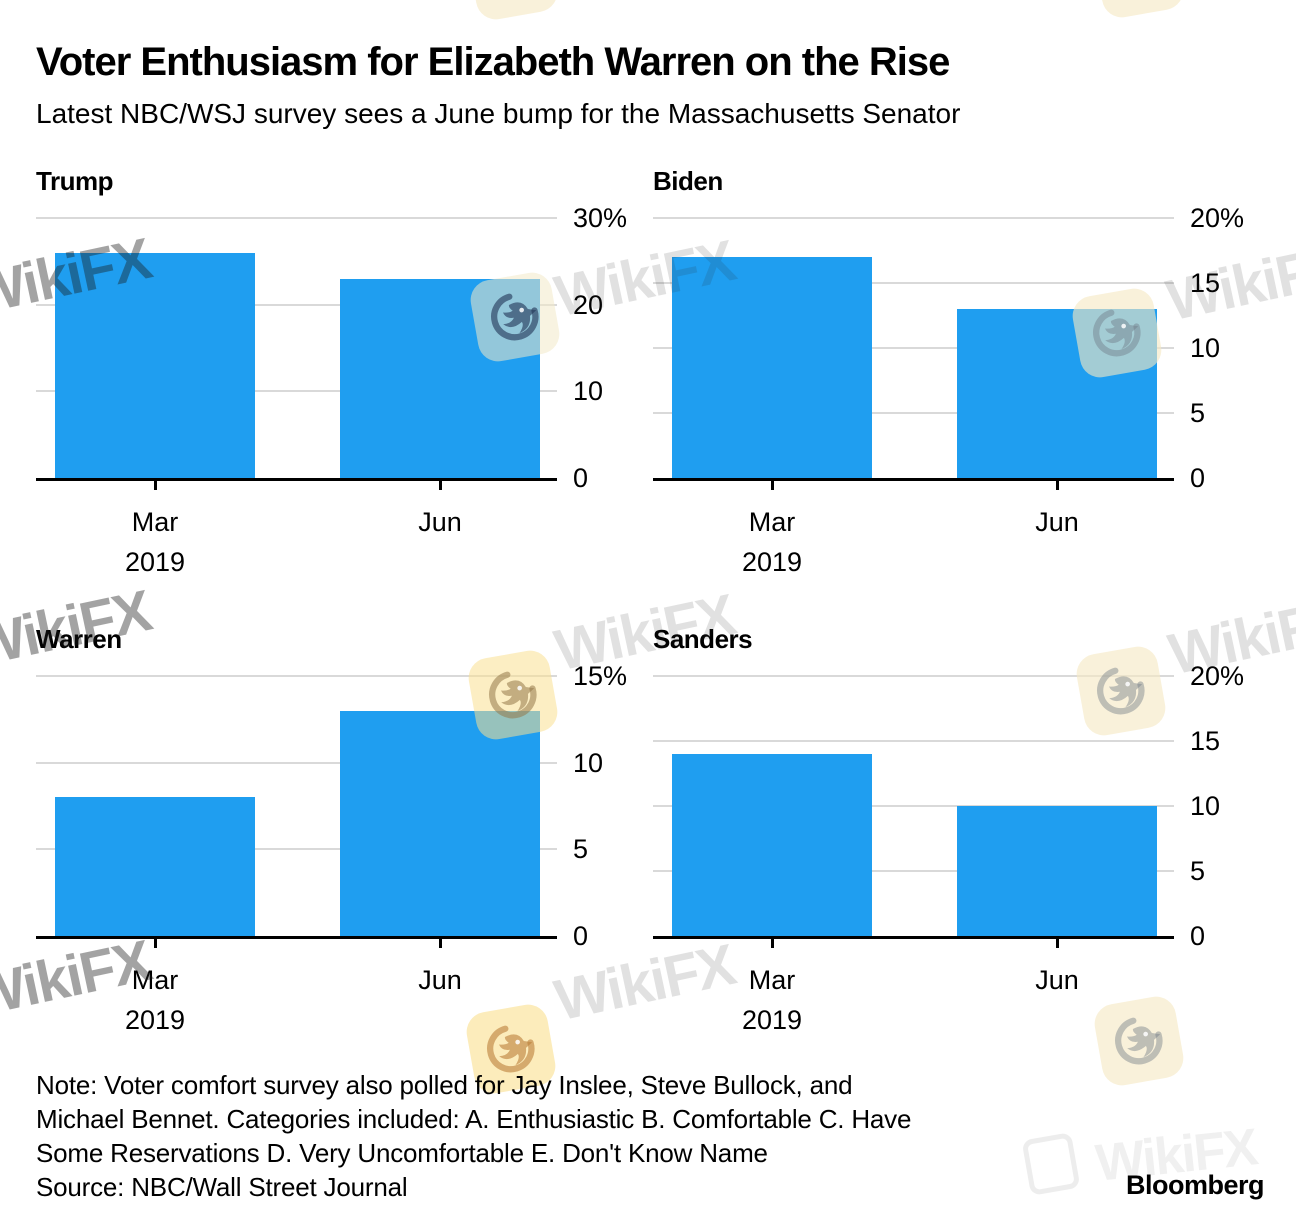 The width and height of the screenshot is (1296, 1220). I want to click on y-tick-label: 15%, so click(600, 676).